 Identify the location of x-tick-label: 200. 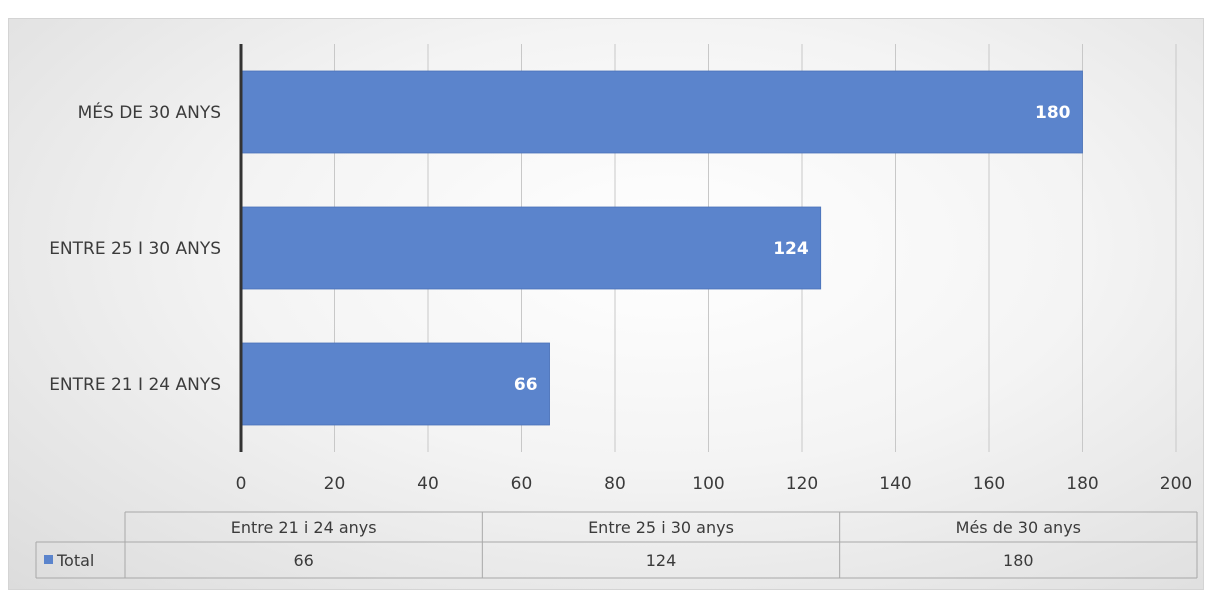
(1176, 484).